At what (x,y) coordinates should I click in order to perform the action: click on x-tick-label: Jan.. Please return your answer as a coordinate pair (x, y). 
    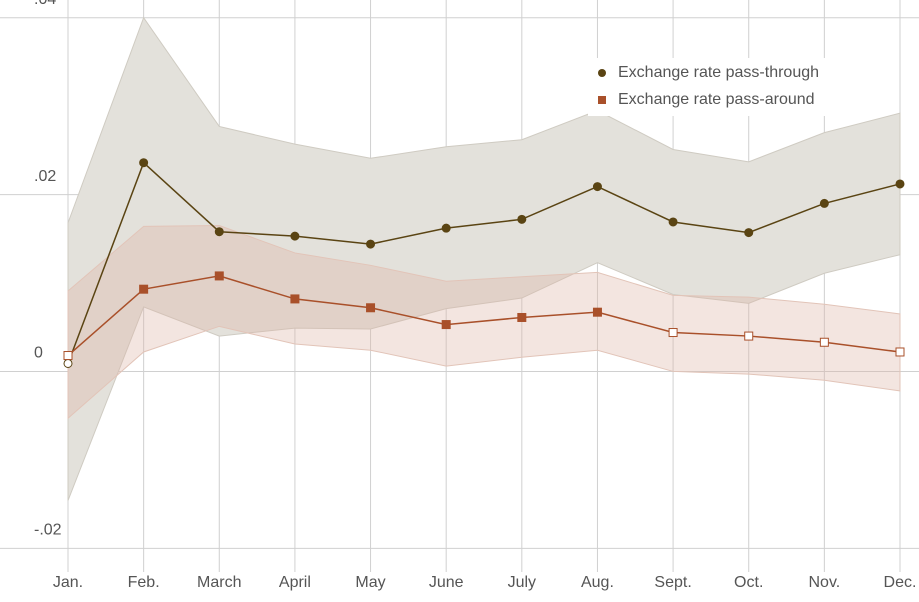
    Looking at the image, I should click on (68, 582).